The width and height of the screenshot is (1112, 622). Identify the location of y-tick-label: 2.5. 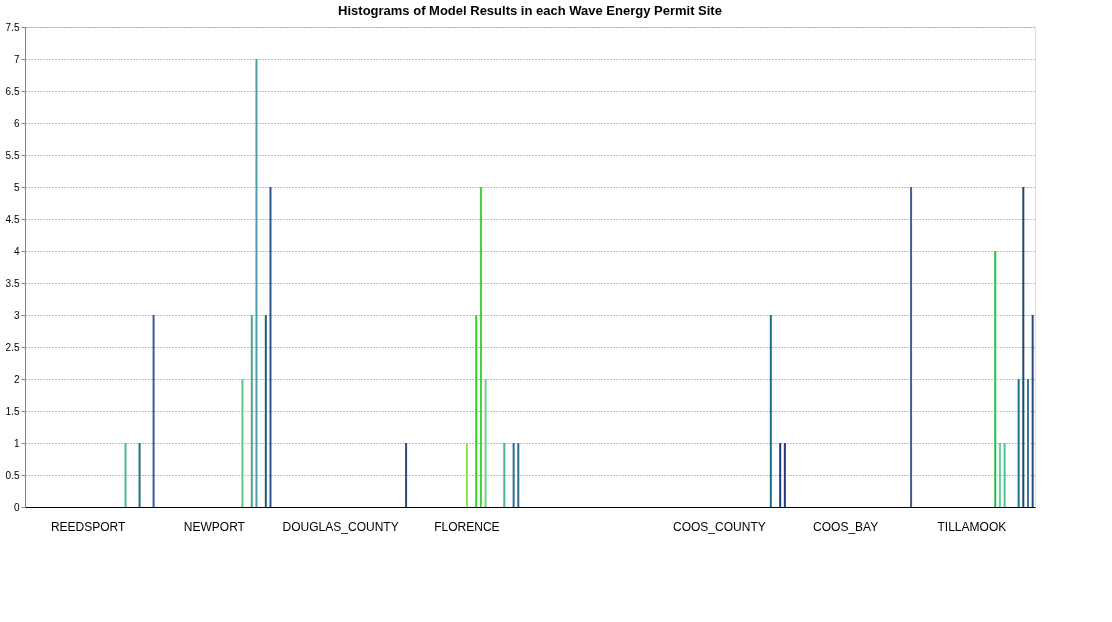
(12, 347).